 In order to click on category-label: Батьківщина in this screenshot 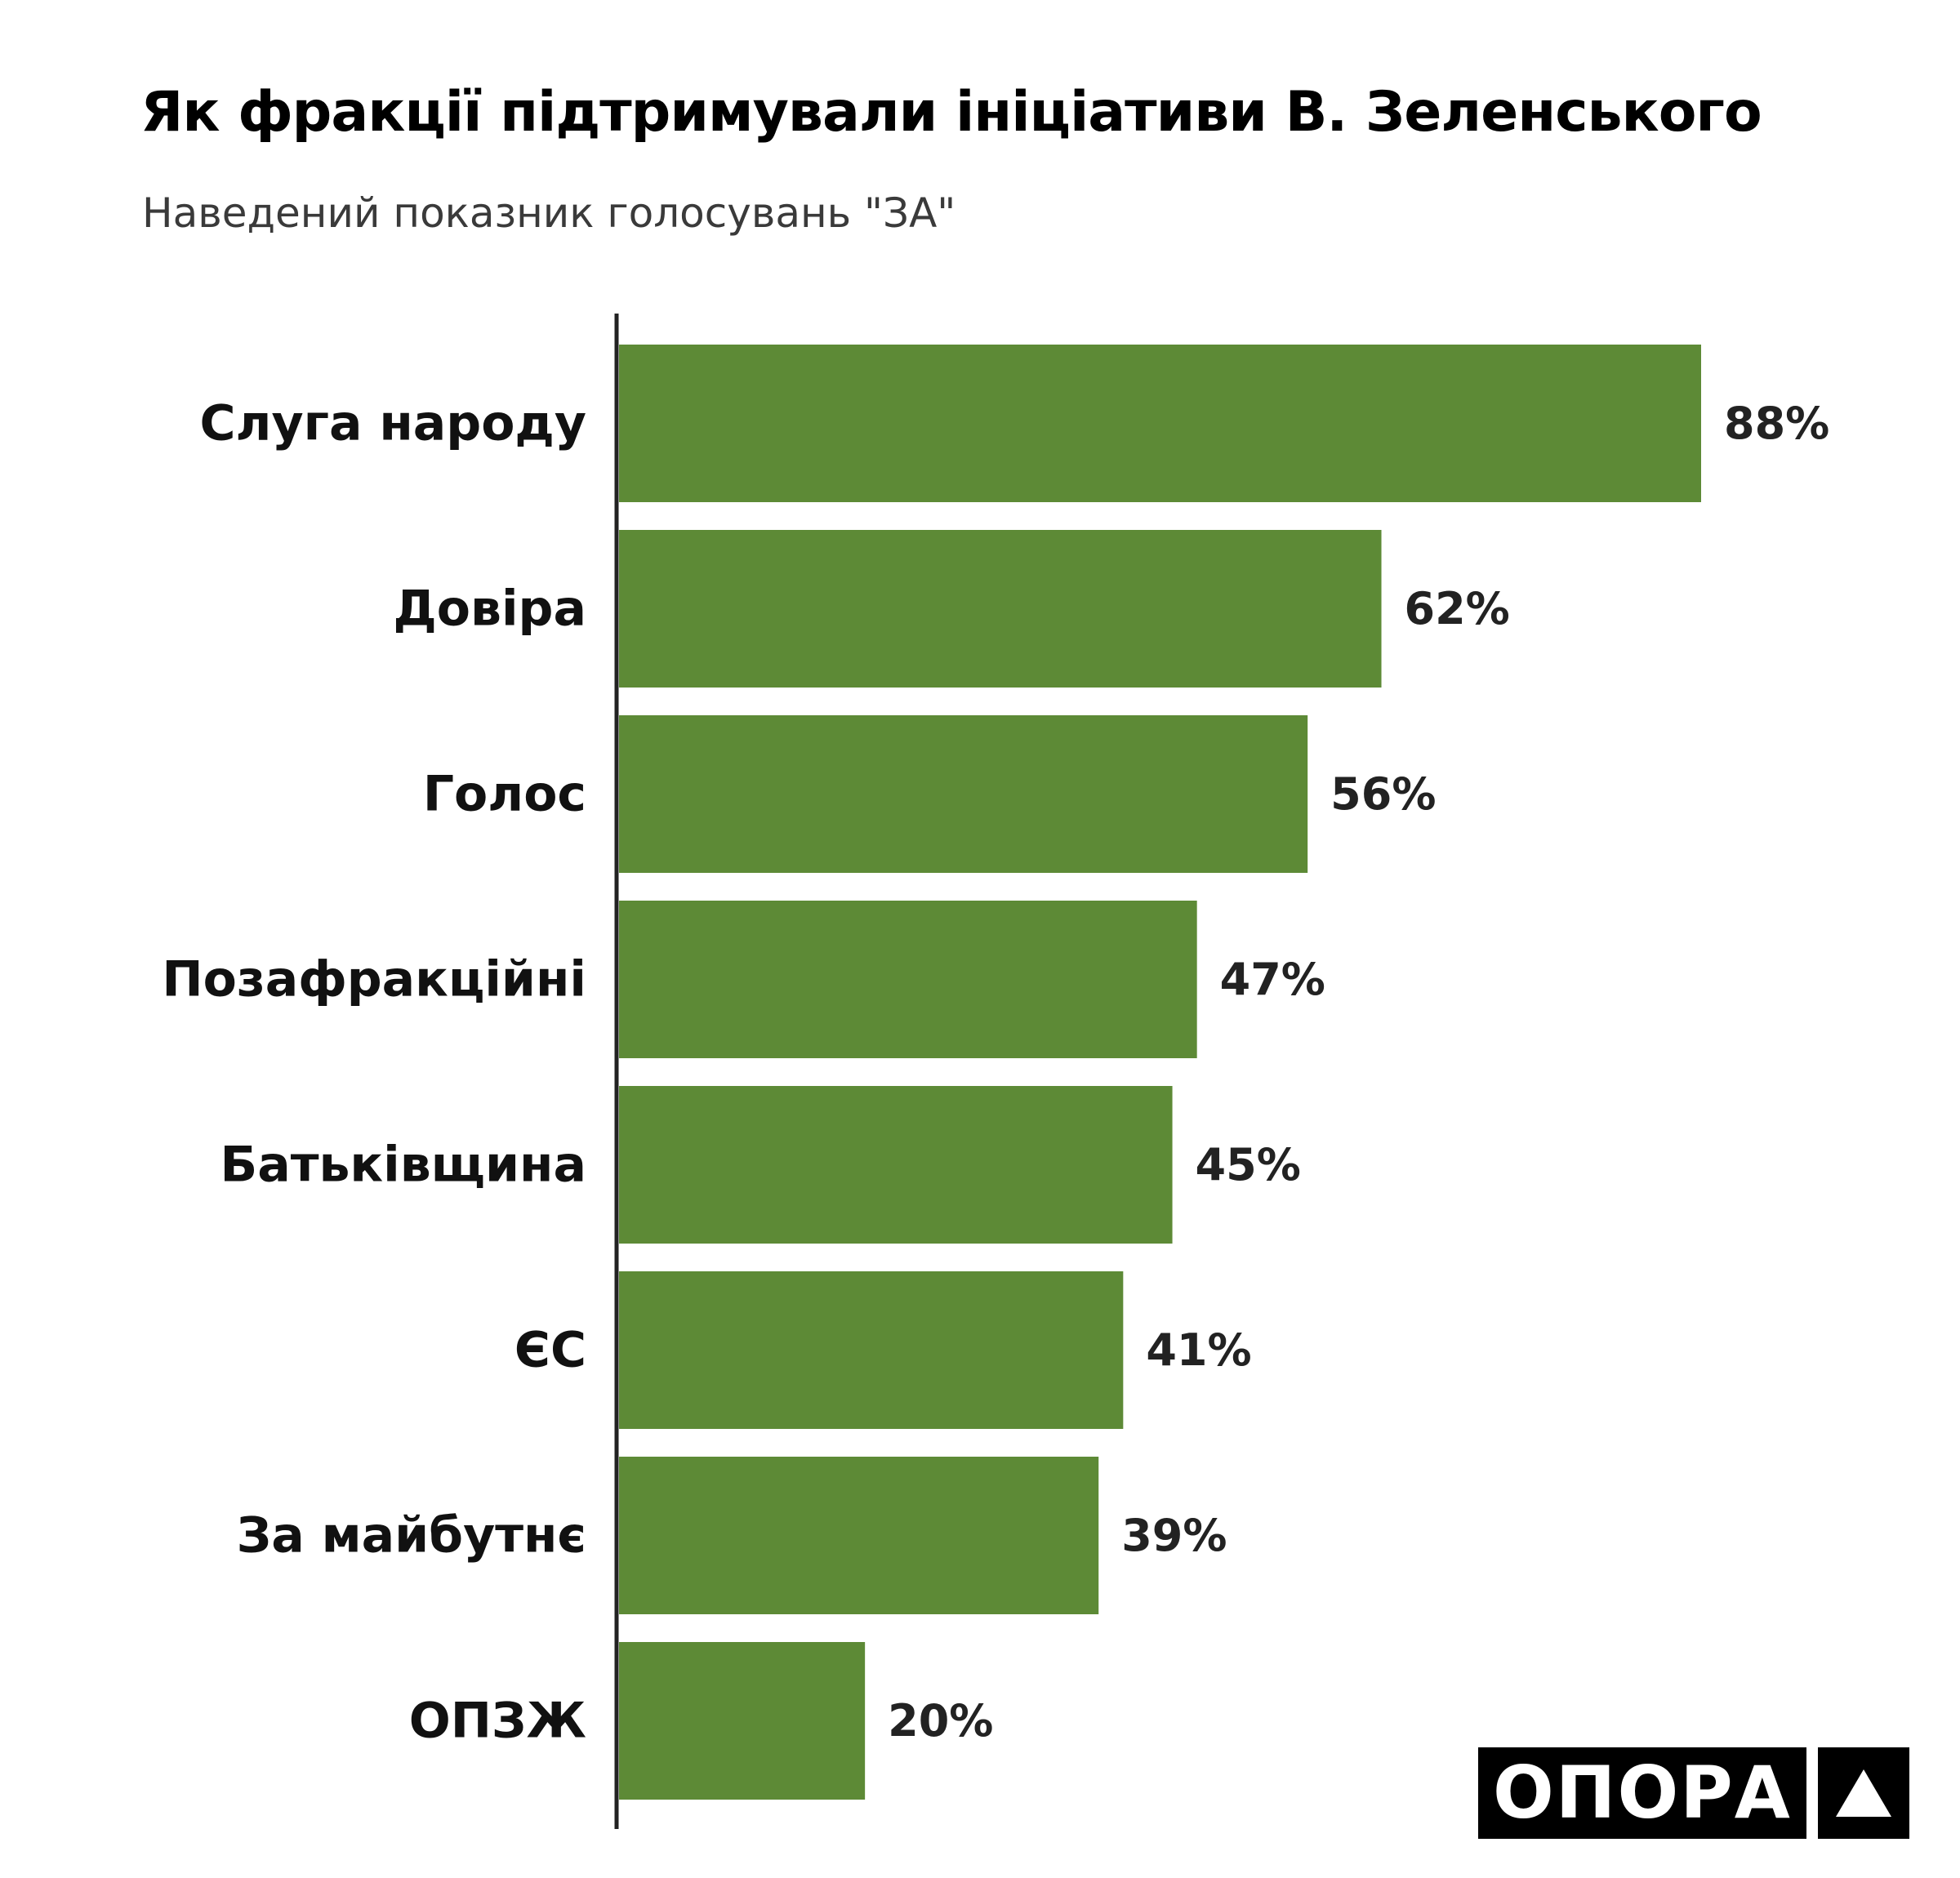, I will do `click(403, 1166)`.